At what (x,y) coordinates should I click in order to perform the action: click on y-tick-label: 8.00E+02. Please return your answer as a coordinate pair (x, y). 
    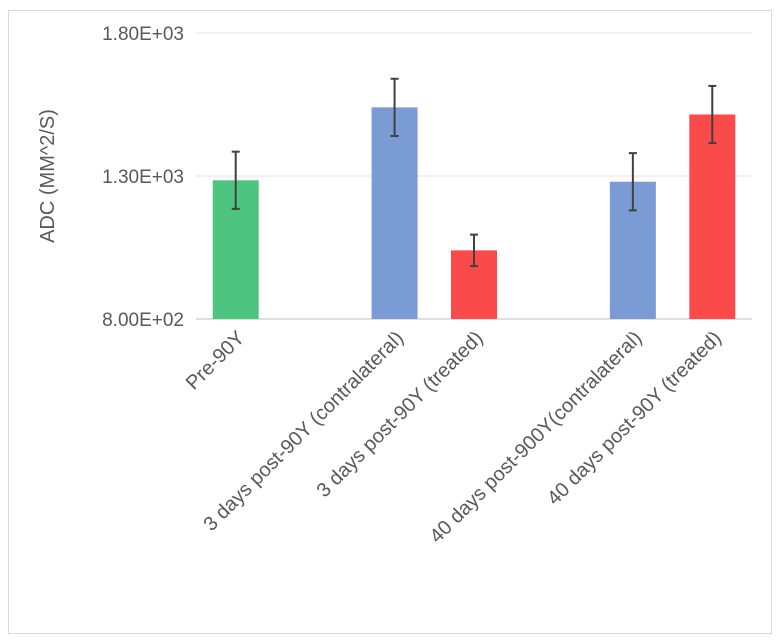
    Looking at the image, I should click on (143, 320).